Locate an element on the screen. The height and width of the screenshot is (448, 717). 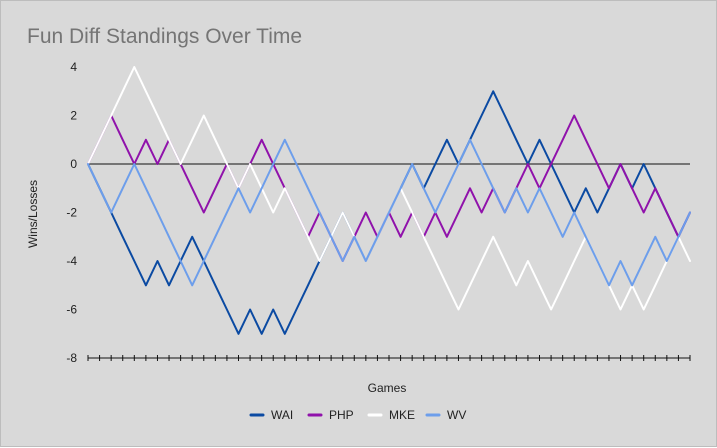
y-tick-label: -8 is located at coordinates (71, 358).